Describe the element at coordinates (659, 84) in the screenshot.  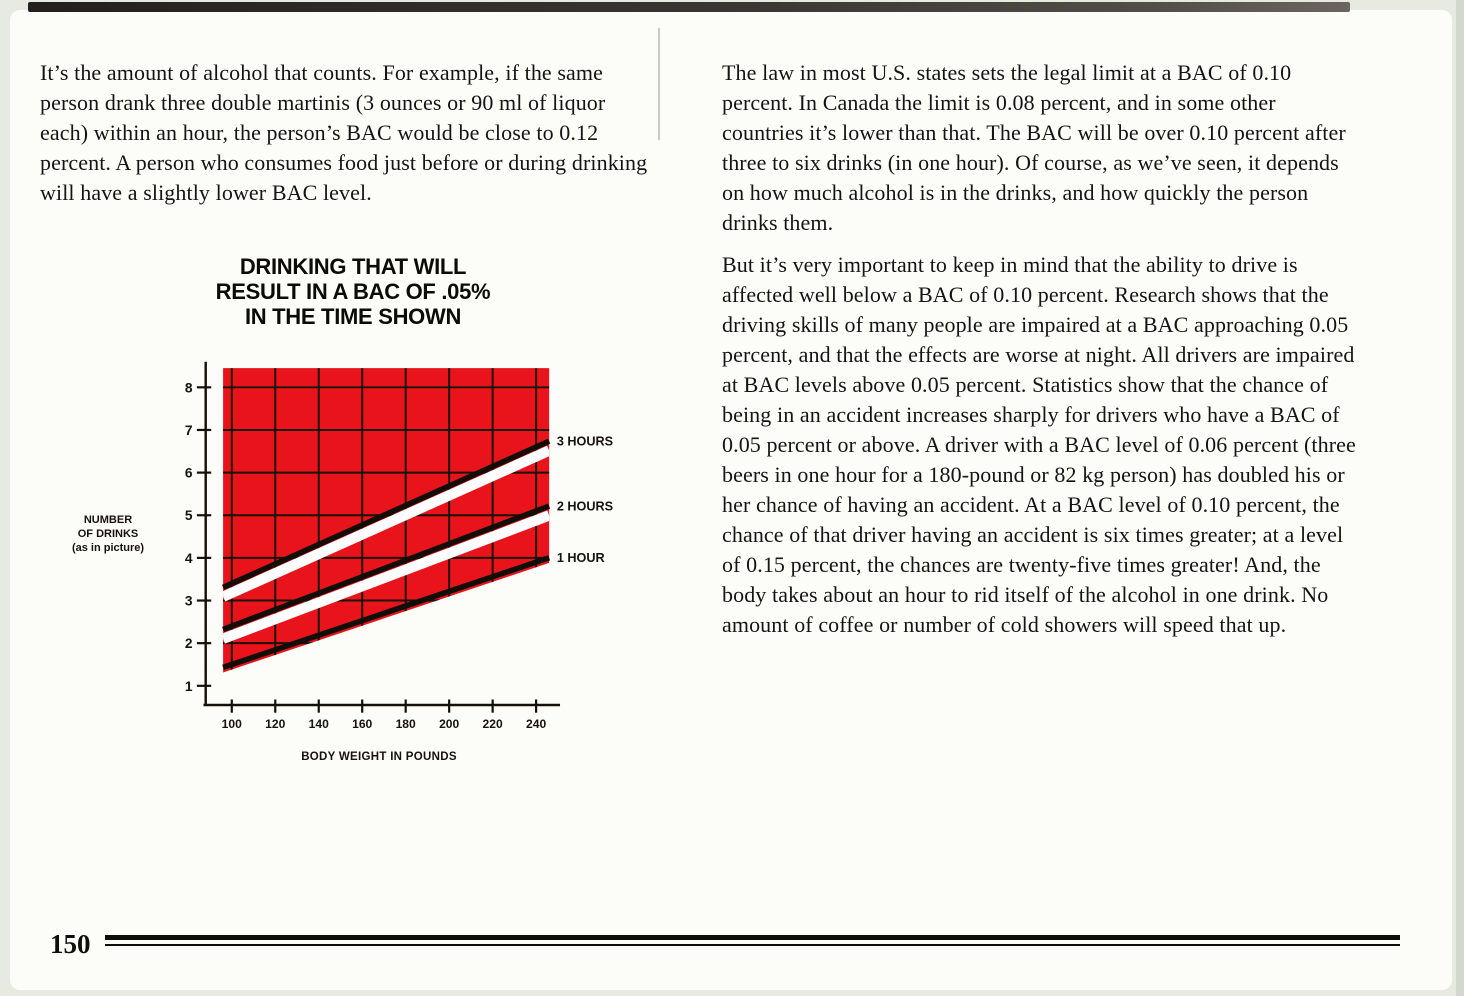
I see `scan-artifact-gutter-line` at that location.